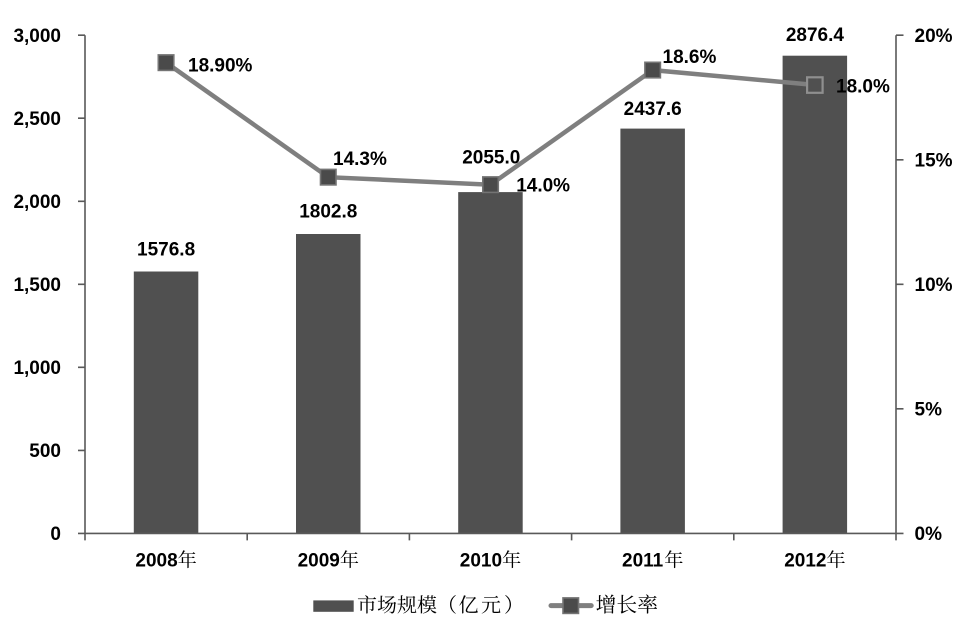 The width and height of the screenshot is (966, 637). I want to click on svg-text: 1,500, so click(37, 285).